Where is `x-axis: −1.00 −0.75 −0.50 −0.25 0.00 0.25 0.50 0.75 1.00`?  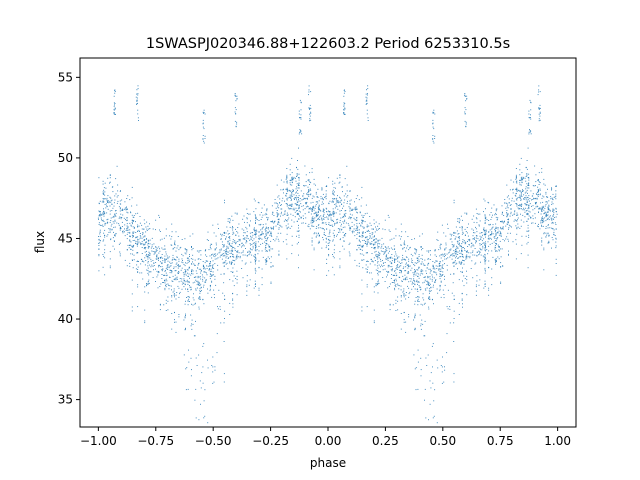
x-axis: −1.00 −0.75 −0.50 −0.25 0.00 0.25 0.50 0.75 1.00 is located at coordinates (325, 437).